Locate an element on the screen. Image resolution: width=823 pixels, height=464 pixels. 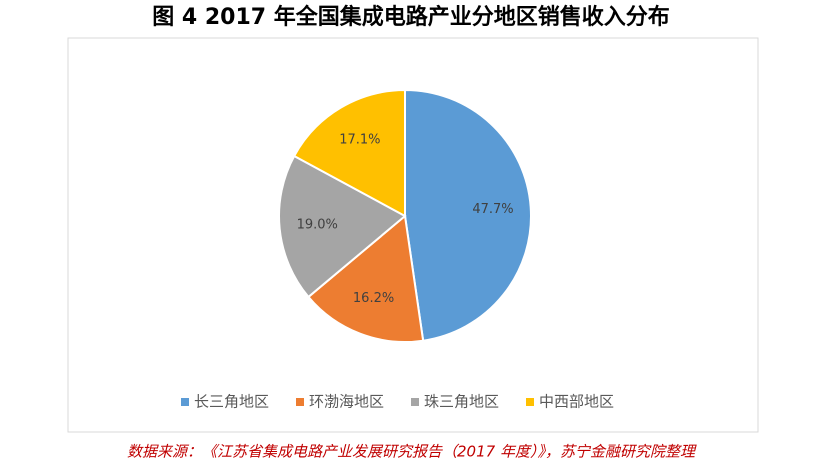
data-label: 47.7% is located at coordinates (492, 209).